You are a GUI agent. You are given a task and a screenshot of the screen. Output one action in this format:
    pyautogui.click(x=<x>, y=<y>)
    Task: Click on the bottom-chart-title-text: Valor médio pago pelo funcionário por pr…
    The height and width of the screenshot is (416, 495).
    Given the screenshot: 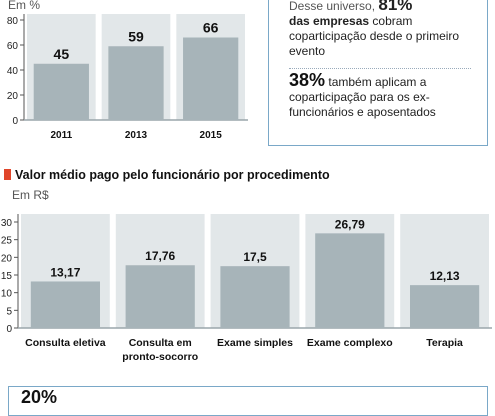 What is the action you would take?
    pyautogui.click(x=172, y=175)
    